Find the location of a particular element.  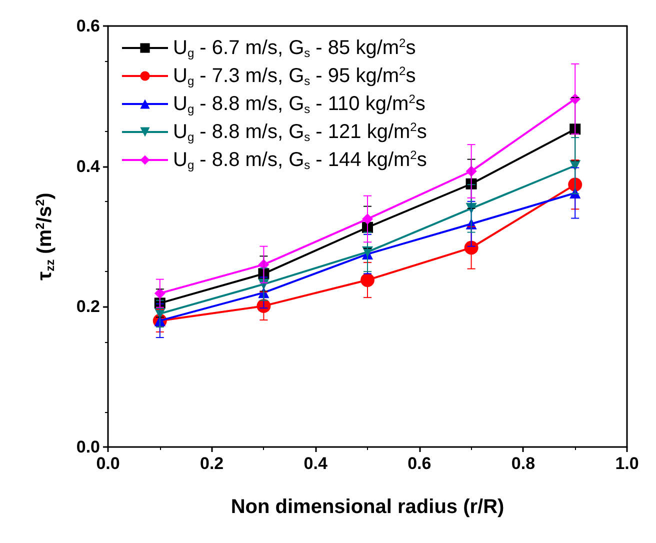

y-tick-label: 0.6 is located at coordinates (88, 26).